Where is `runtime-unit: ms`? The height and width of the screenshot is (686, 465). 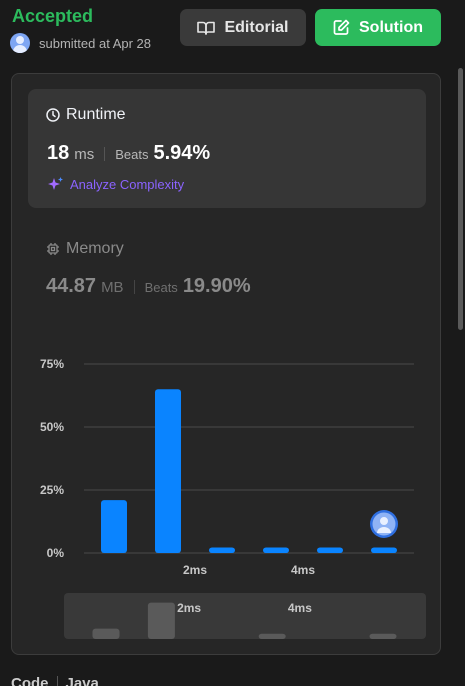 runtime-unit: ms is located at coordinates (84, 154).